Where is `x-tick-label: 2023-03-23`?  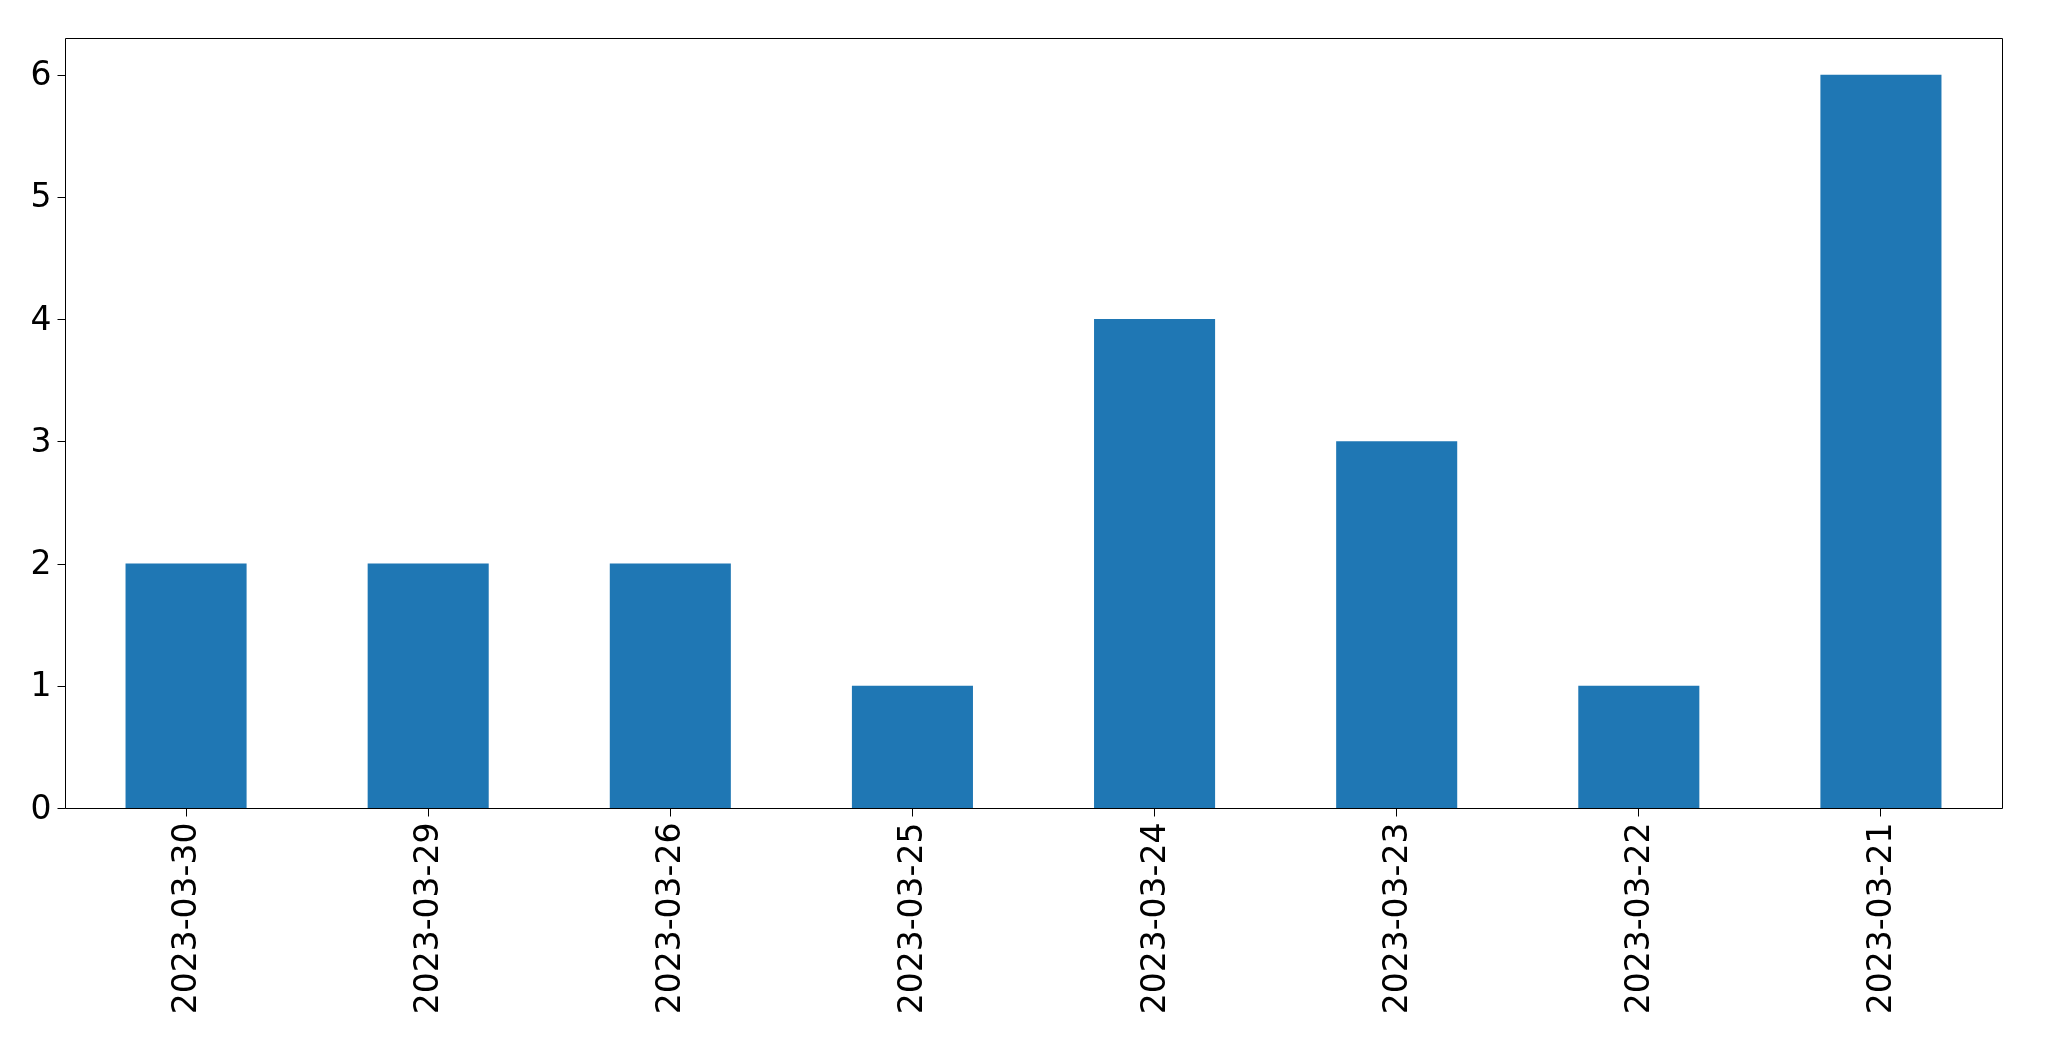
x-tick-label: 2023-03-23 is located at coordinates (1395, 918).